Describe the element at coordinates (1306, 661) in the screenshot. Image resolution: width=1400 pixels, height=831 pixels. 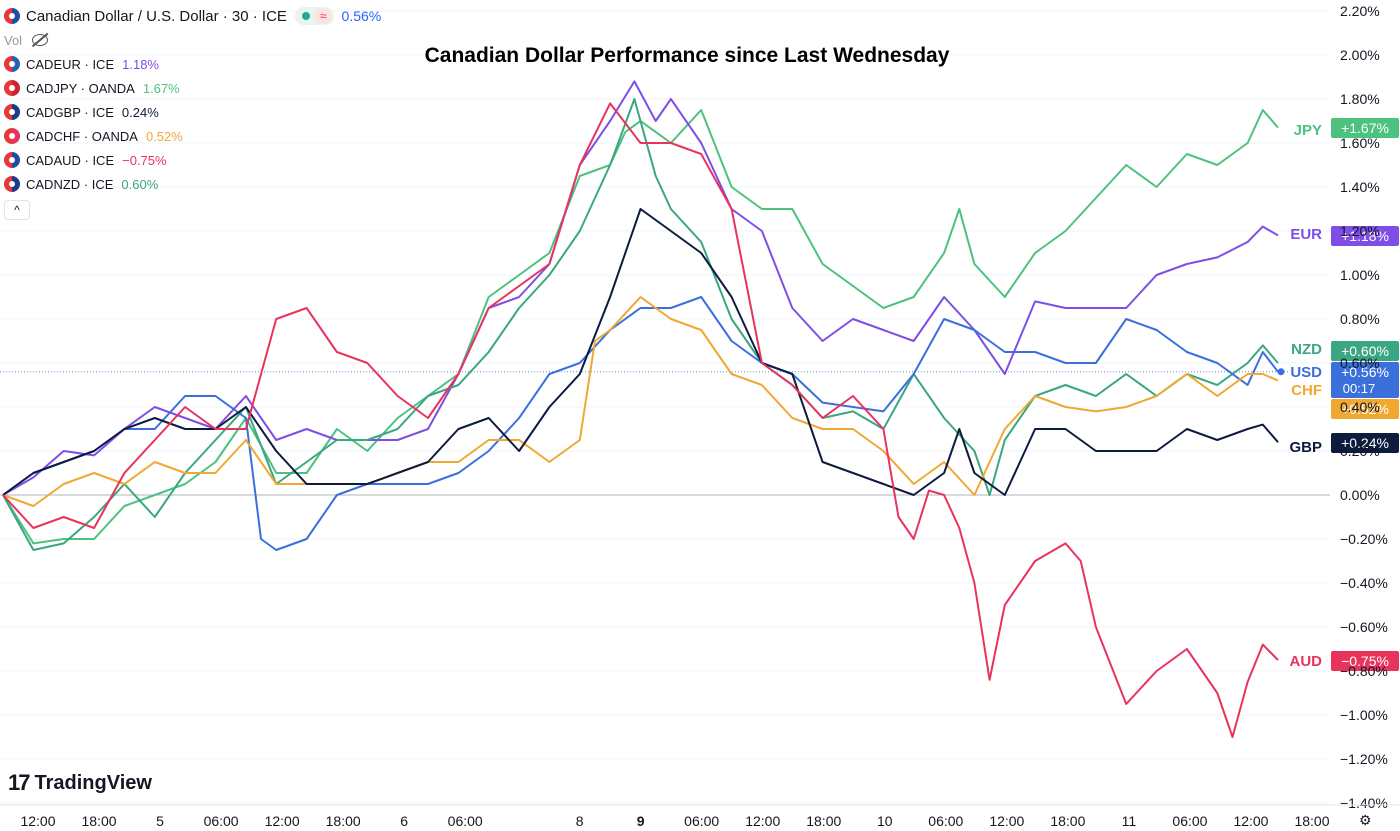
I see `series-name-label: AUD` at that location.